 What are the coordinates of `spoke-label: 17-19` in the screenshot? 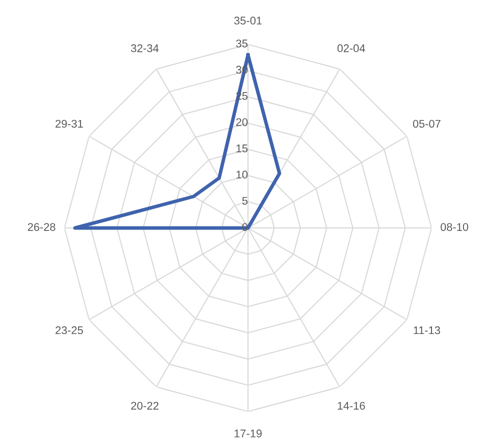 It's located at (248, 434).